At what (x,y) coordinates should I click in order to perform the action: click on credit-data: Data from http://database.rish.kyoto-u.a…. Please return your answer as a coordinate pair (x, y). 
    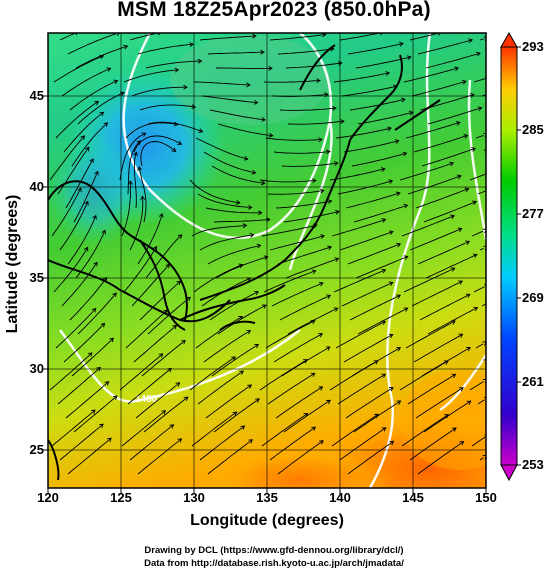
    Looking at the image, I should click on (274, 563).